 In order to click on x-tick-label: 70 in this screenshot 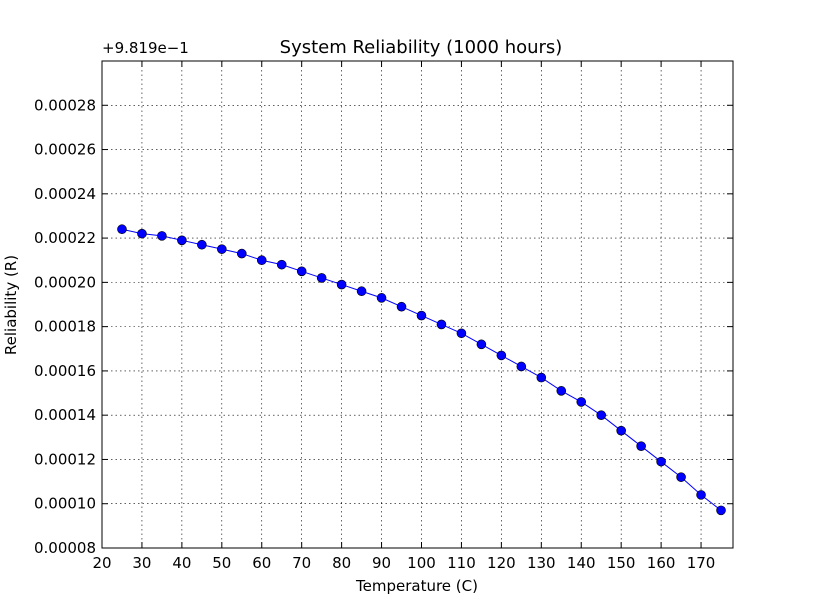, I will do `click(301, 563)`.